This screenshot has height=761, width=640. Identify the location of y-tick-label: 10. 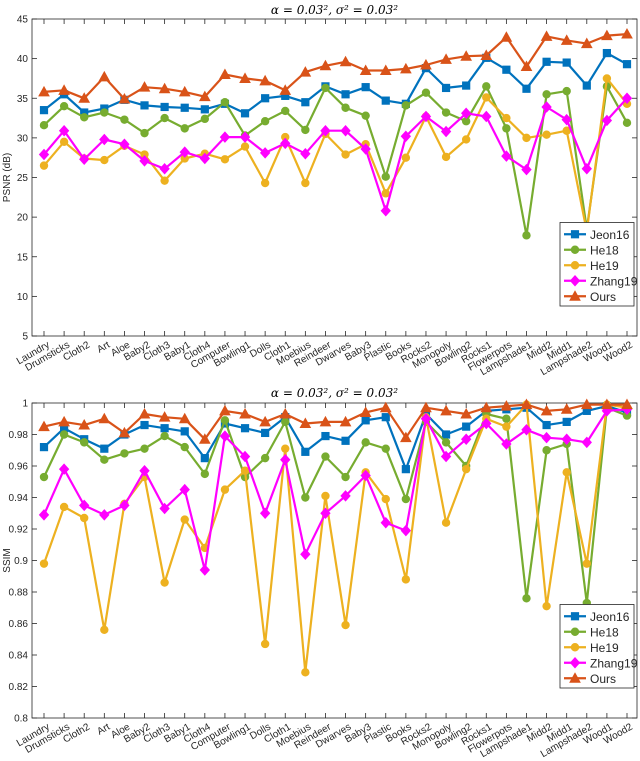
(23, 297).